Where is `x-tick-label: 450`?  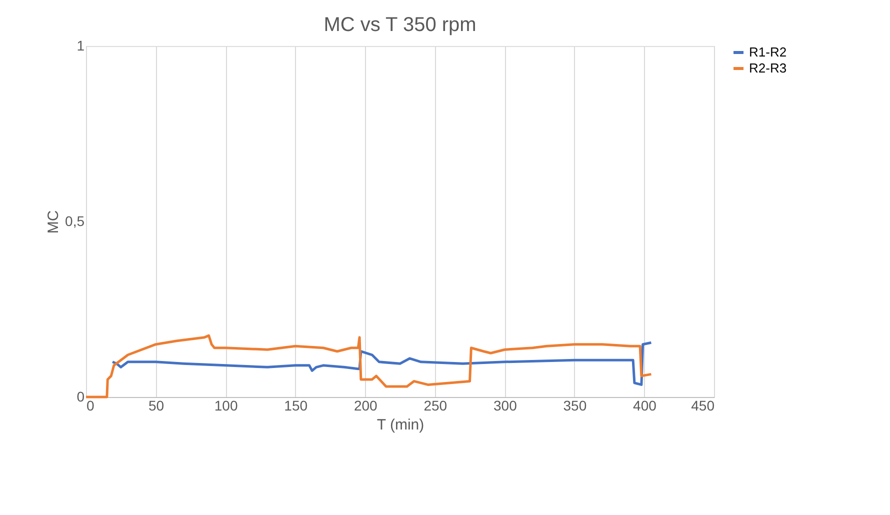 x-tick-label: 450 is located at coordinates (703, 406).